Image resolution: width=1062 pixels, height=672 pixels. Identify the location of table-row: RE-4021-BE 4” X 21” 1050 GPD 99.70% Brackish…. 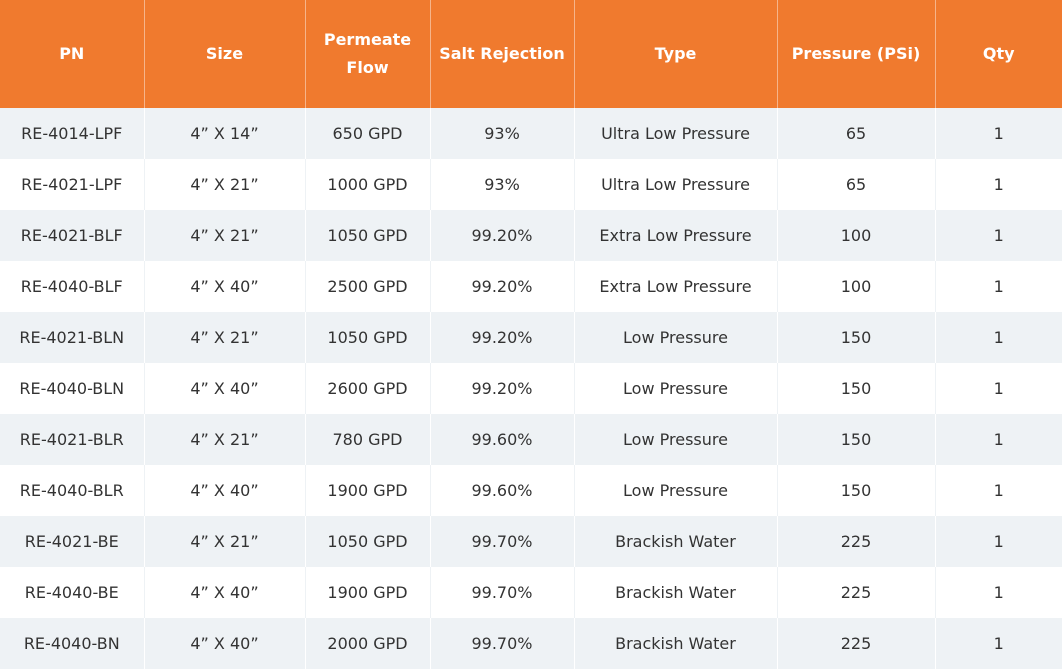
(531, 541).